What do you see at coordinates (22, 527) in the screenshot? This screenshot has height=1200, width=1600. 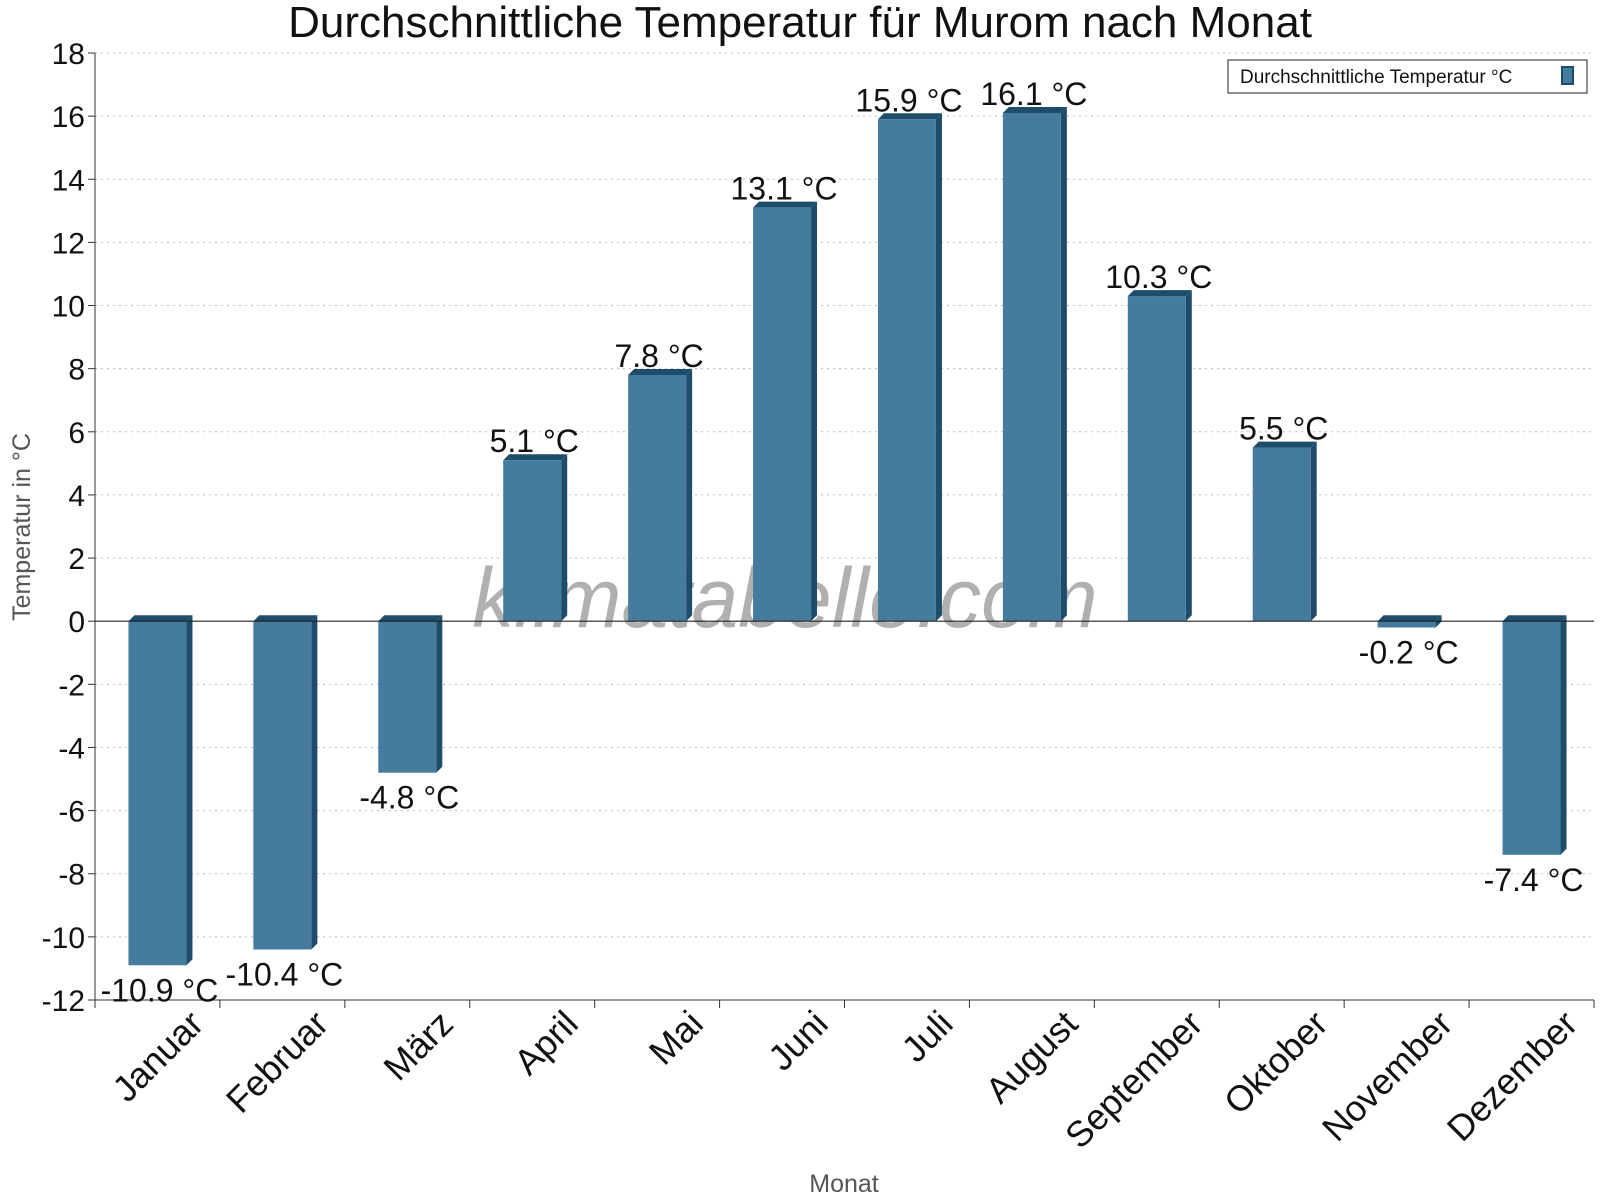 I see `y-axis-title: Temperatur in °C` at bounding box center [22, 527].